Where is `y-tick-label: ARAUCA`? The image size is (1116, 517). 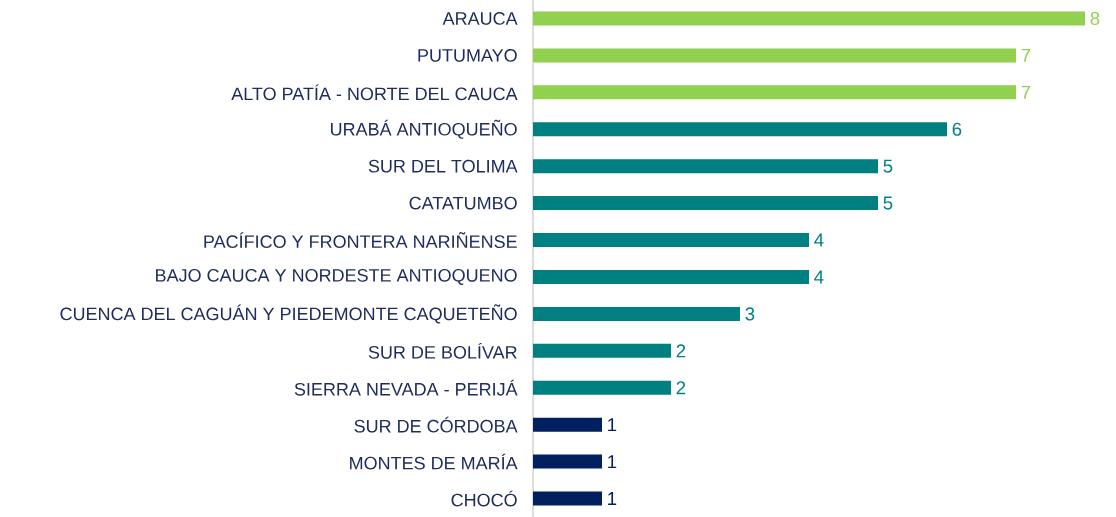 y-tick-label: ARAUCA is located at coordinates (480, 18).